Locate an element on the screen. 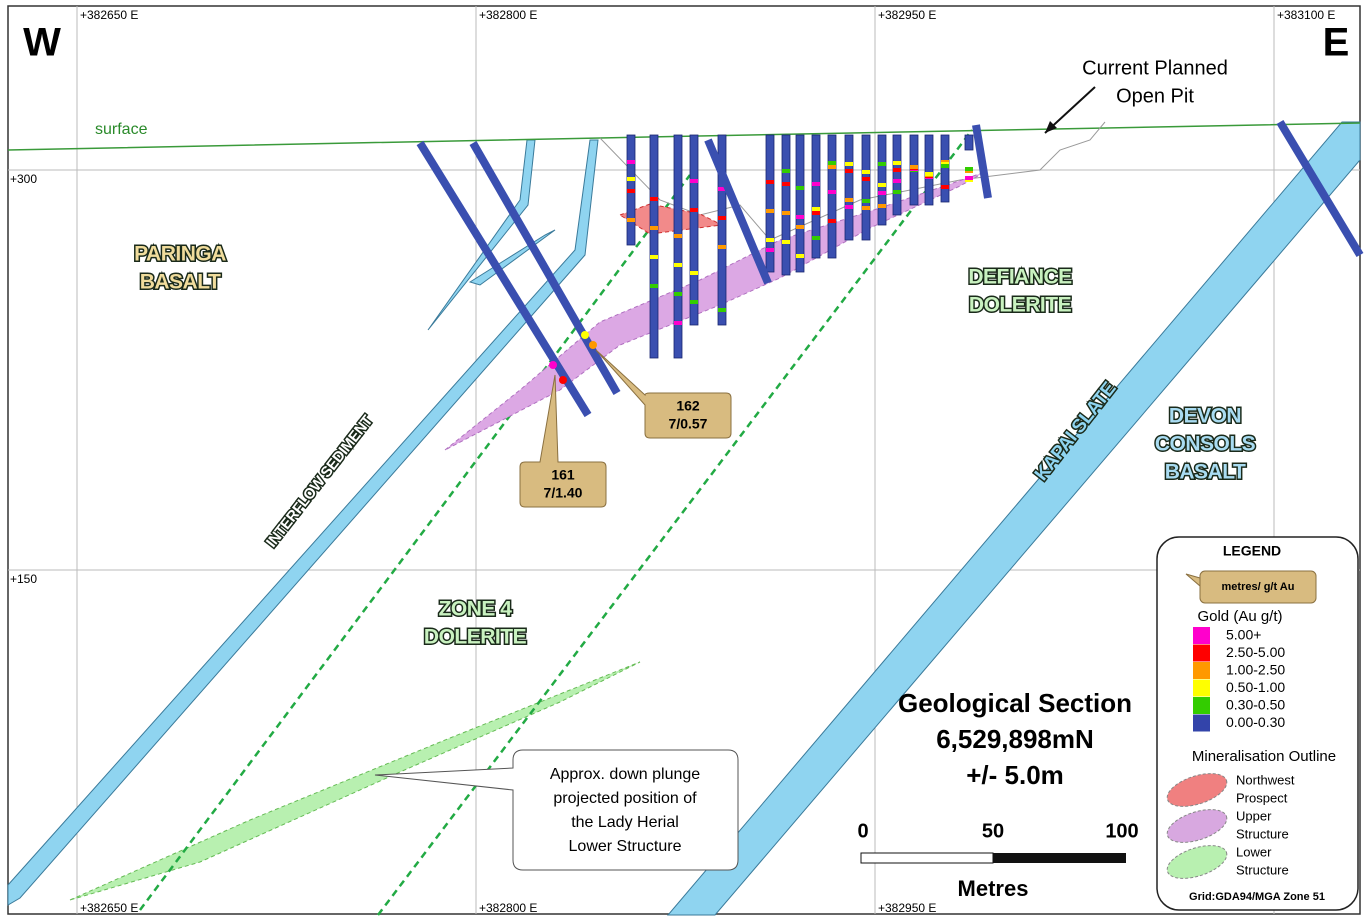 Image resolution: width=1368 pixels, height=919 pixels. formation-label: BASALT is located at coordinates (180, 282).